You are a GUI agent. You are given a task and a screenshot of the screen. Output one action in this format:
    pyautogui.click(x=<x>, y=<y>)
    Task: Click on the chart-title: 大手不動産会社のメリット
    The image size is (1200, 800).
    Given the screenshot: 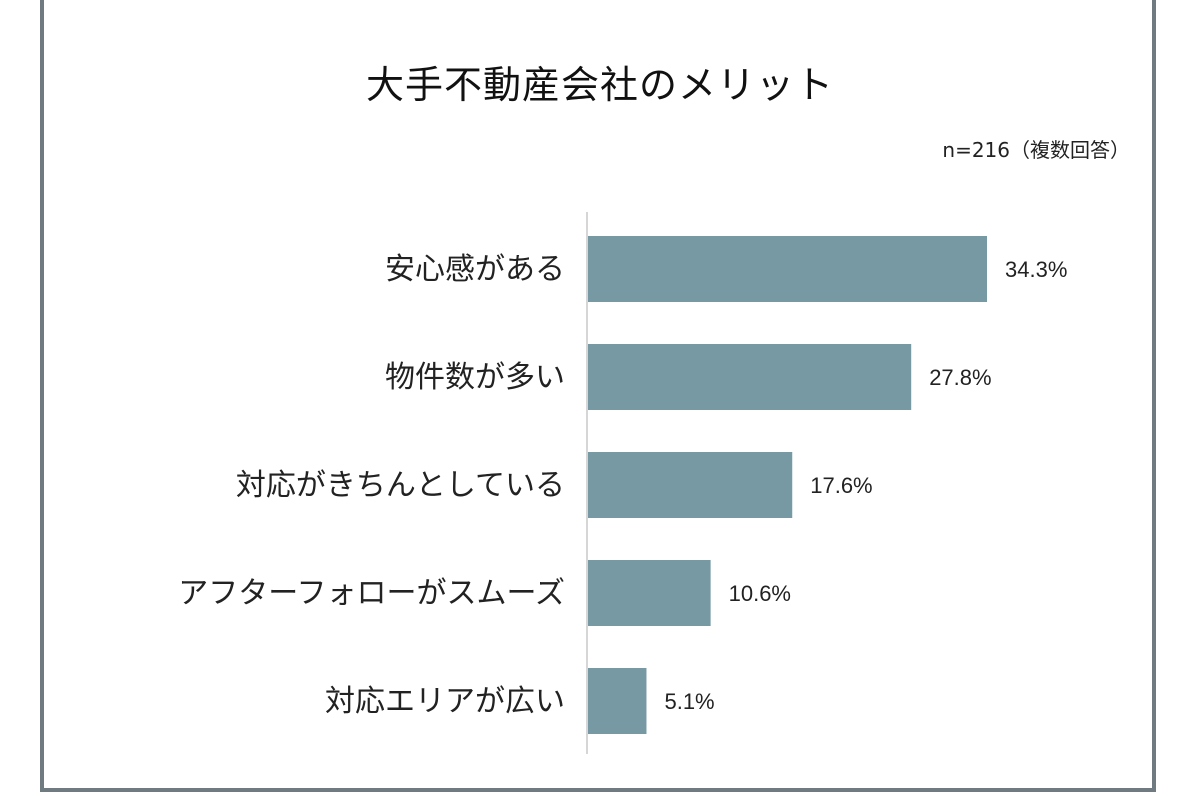 What is the action you would take?
    pyautogui.click(x=599, y=85)
    